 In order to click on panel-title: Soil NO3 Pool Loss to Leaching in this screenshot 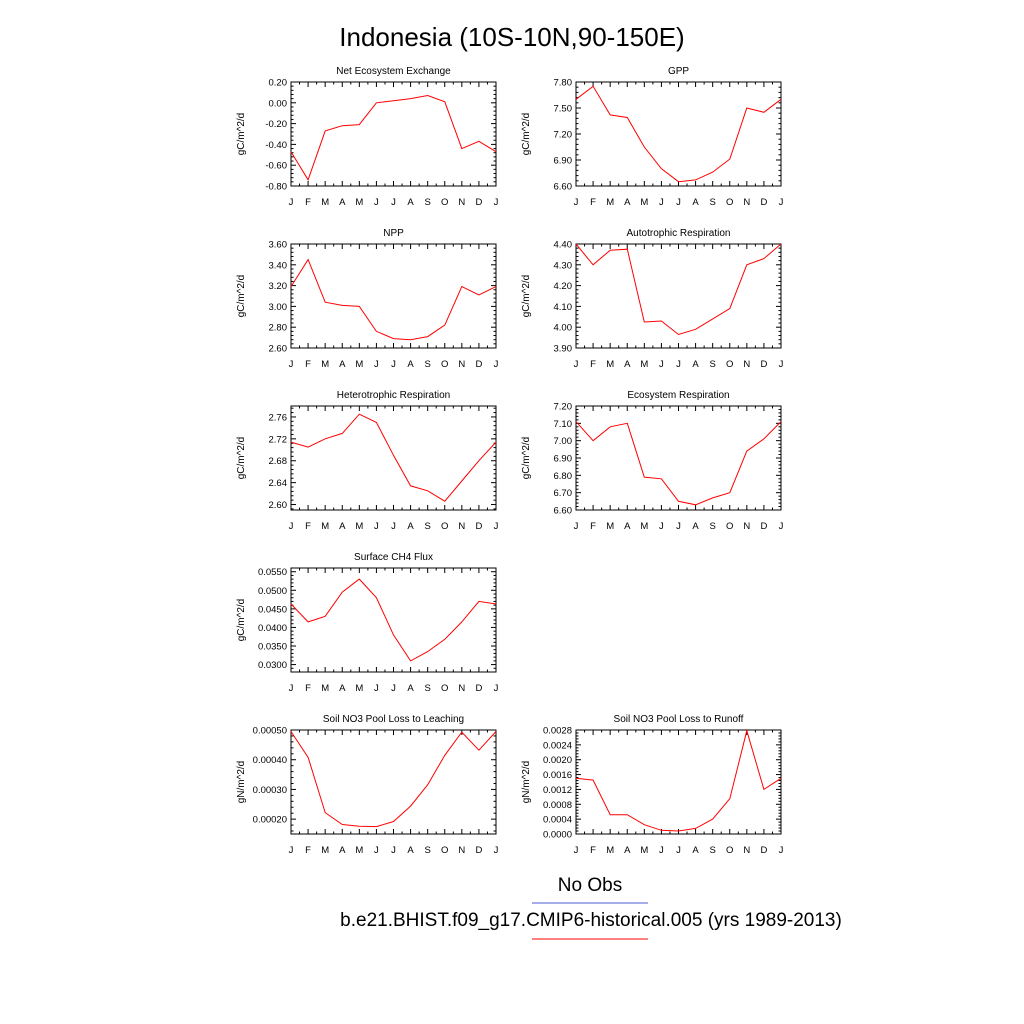, I will do `click(393, 719)`.